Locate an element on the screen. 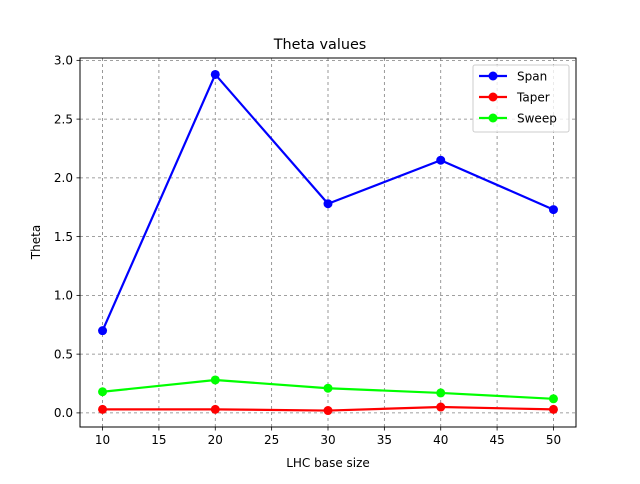 This screenshot has width=640, height=484. legend-item-span: Span is located at coordinates (513, 77).